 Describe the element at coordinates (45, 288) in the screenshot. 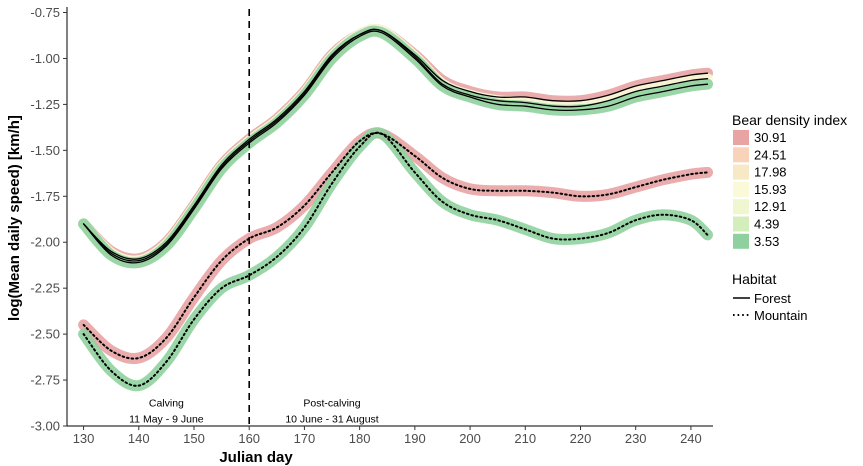

I see `y-tick-label: -2.25` at that location.